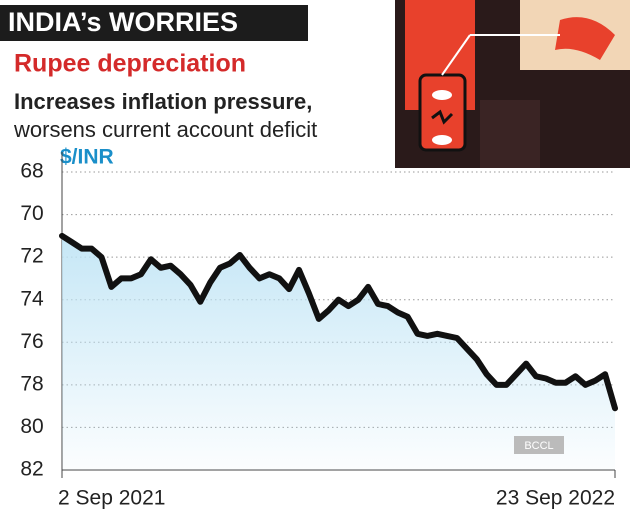  I want to click on title-box, so click(154, 23).